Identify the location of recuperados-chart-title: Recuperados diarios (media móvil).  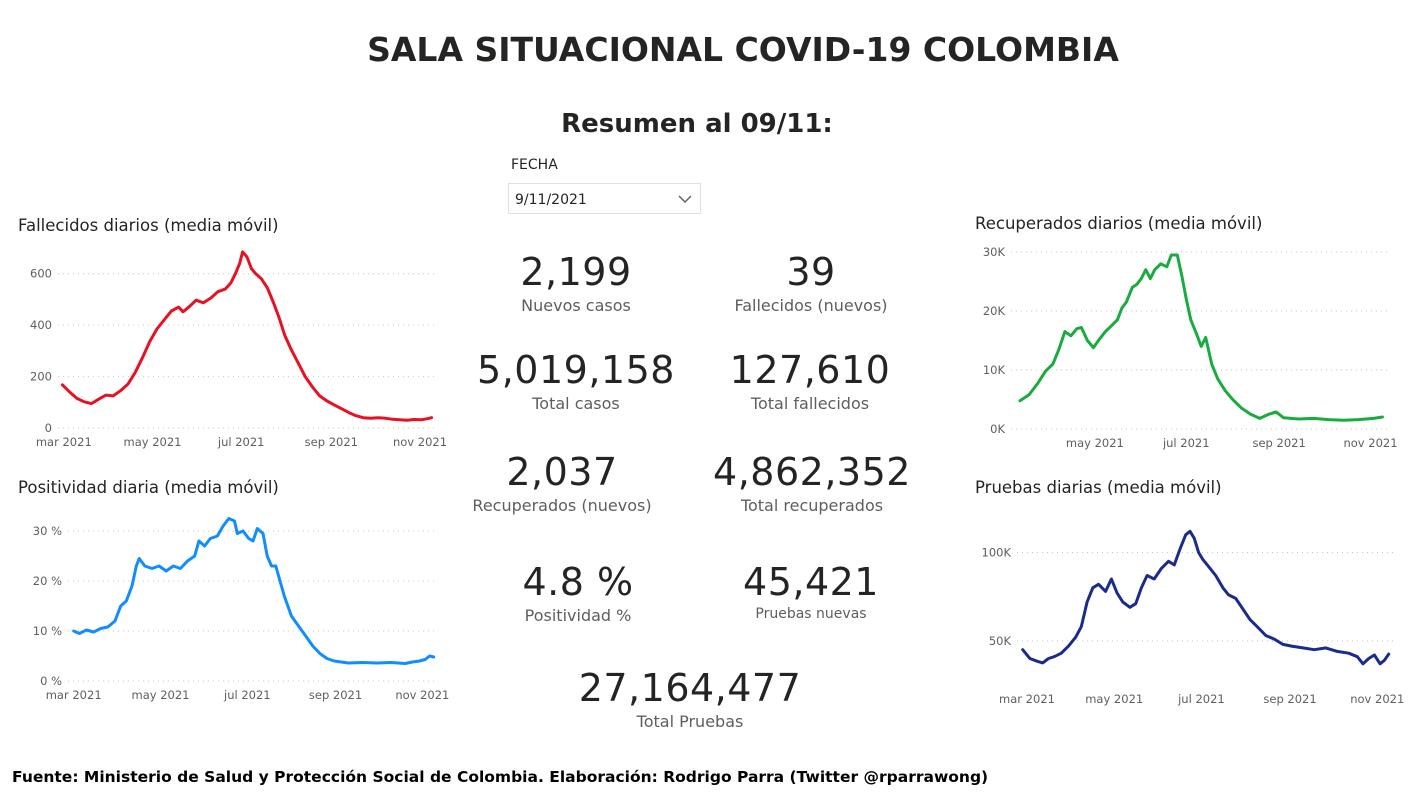
(1119, 223).